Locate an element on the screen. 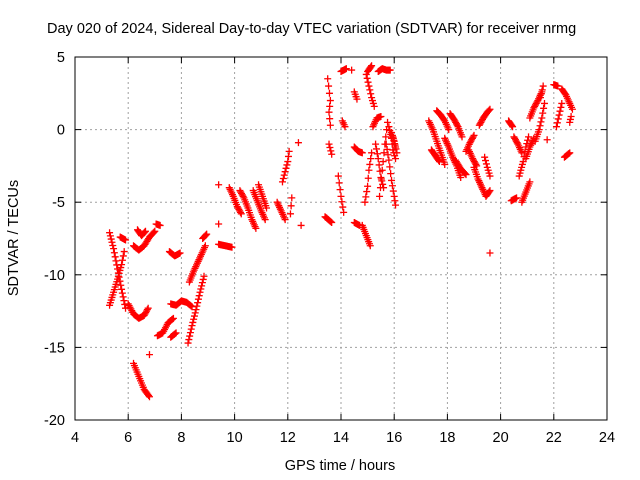  x-tick-label: 24 is located at coordinates (607, 438).